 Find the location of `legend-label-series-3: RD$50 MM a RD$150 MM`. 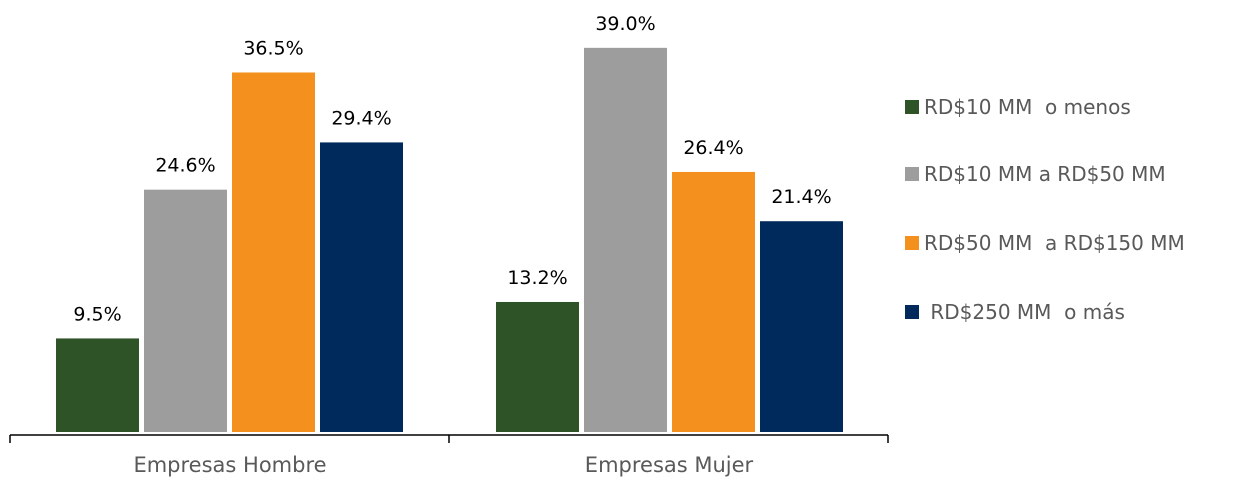

legend-label-series-3: RD$50 MM a RD$150 MM is located at coordinates (1054, 243).